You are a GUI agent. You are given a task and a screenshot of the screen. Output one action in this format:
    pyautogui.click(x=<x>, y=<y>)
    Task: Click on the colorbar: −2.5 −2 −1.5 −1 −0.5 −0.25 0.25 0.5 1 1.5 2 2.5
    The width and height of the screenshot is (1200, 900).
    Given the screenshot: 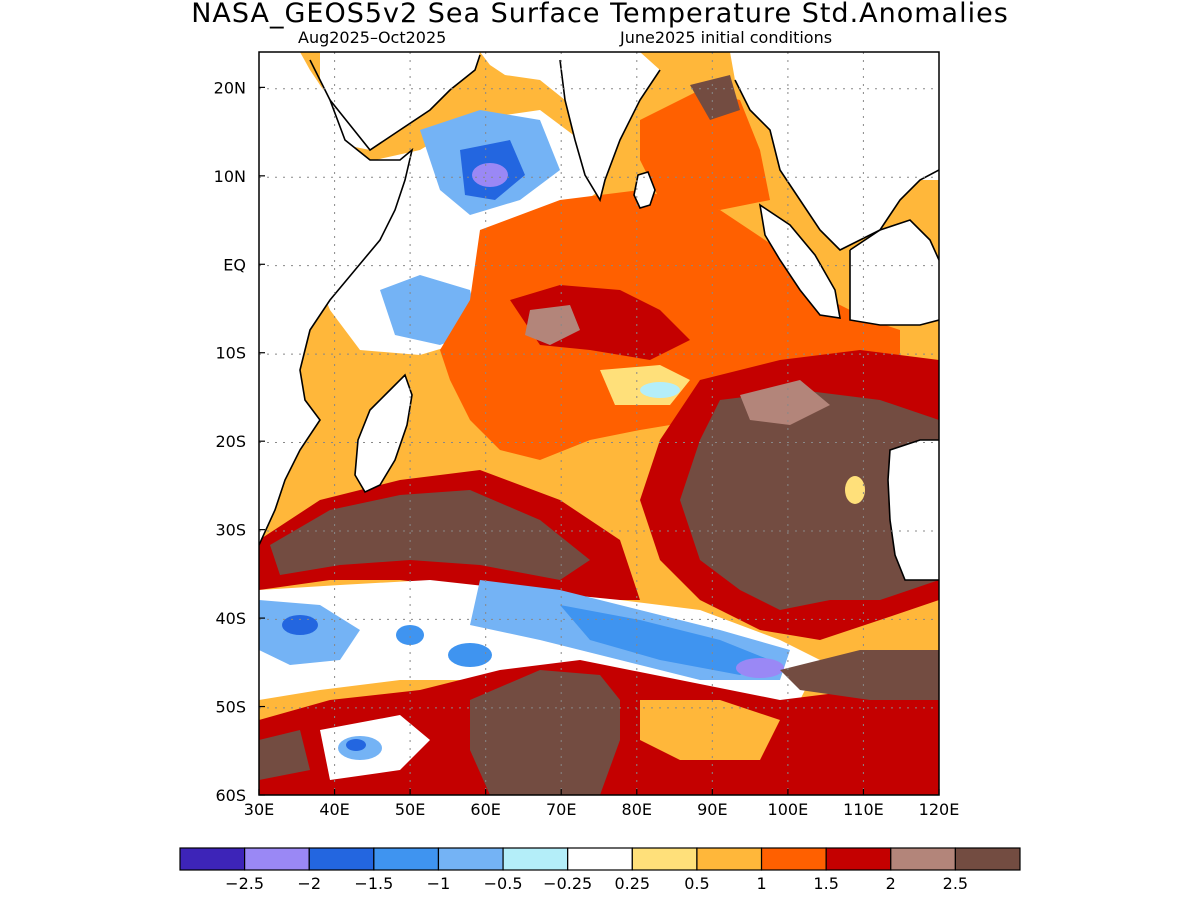 What is the action you would take?
    pyautogui.click(x=600, y=870)
    